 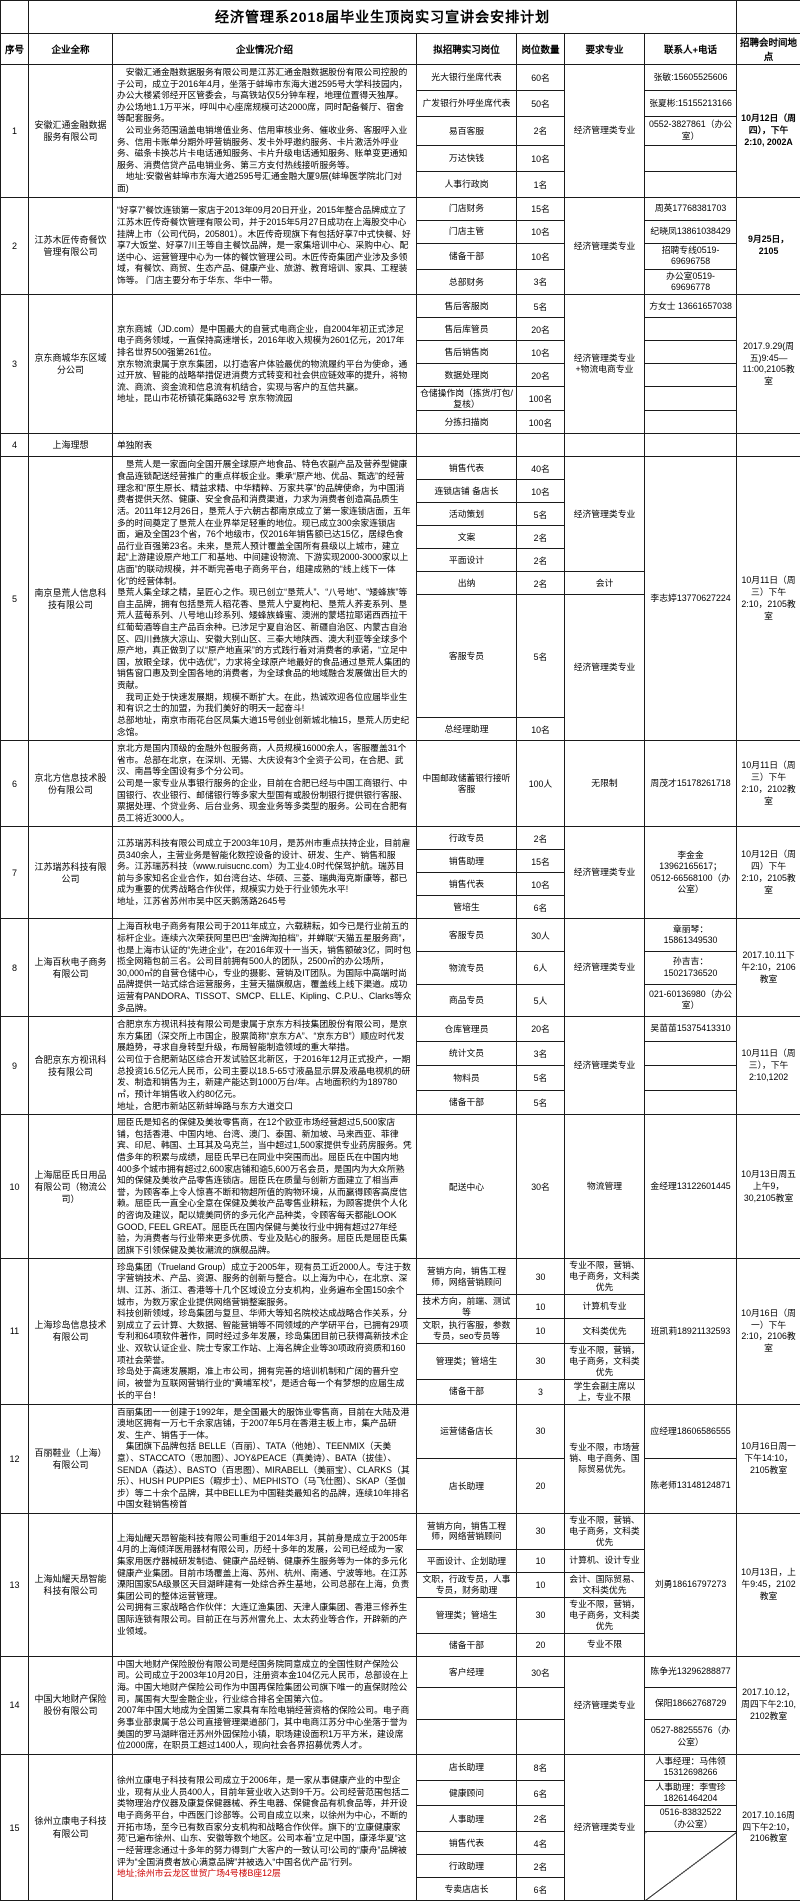 I want to click on position-name-cell: 分拣扫描岗, so click(x=467, y=422).